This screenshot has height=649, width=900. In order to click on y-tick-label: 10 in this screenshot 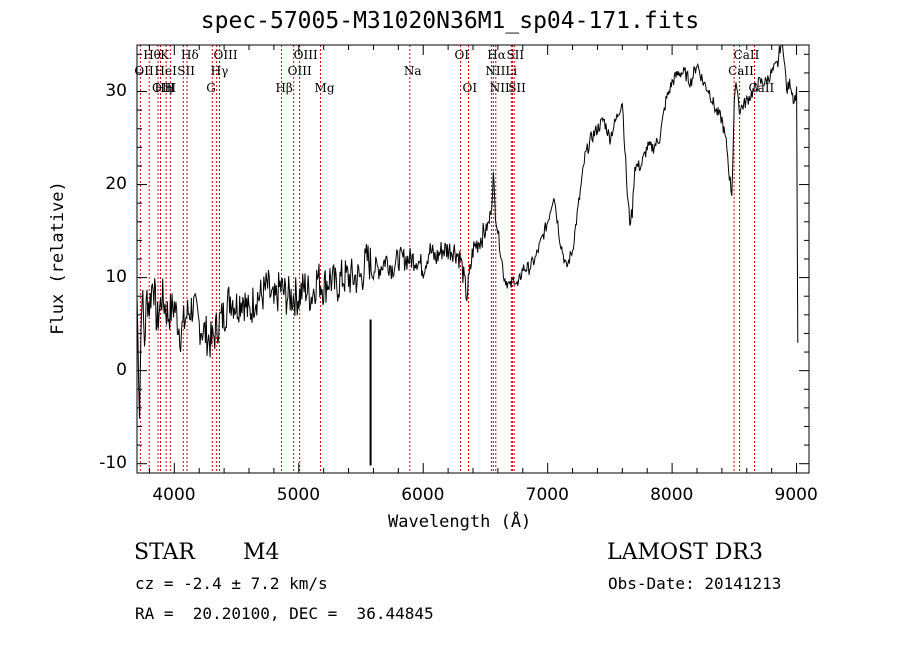, I will do `click(116, 276)`.